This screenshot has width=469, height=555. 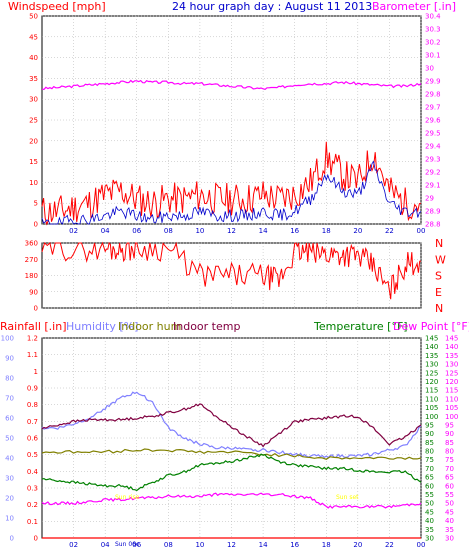 I want to click on temperature-tick-label: 80, so click(x=429, y=452).